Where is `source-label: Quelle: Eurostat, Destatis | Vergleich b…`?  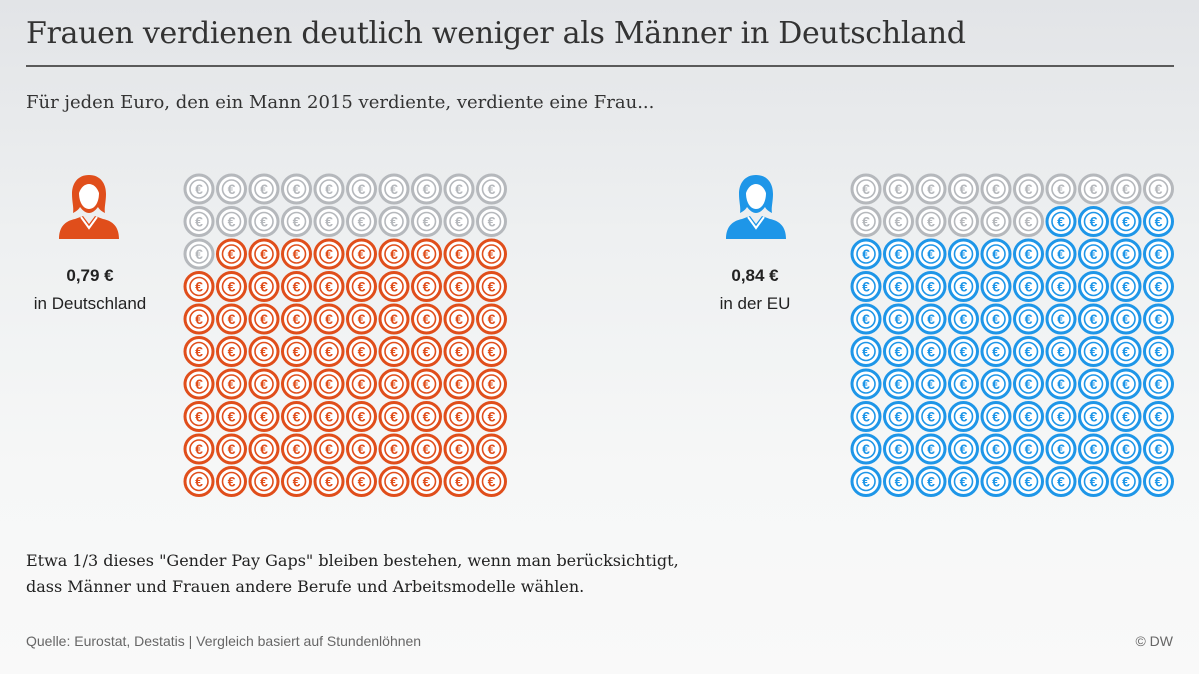 source-label: Quelle: Eurostat, Destatis | Vergleich b… is located at coordinates (224, 641).